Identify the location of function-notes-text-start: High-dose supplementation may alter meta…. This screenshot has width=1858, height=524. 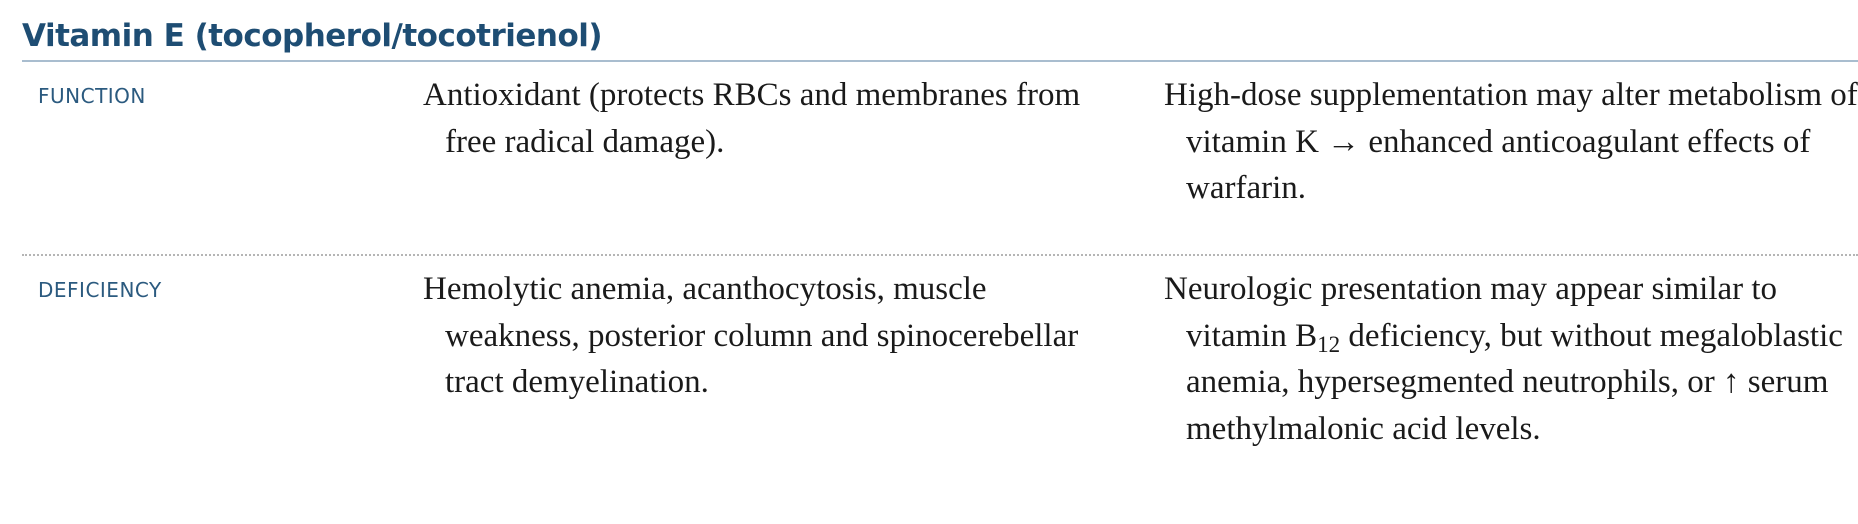
(1511, 118).